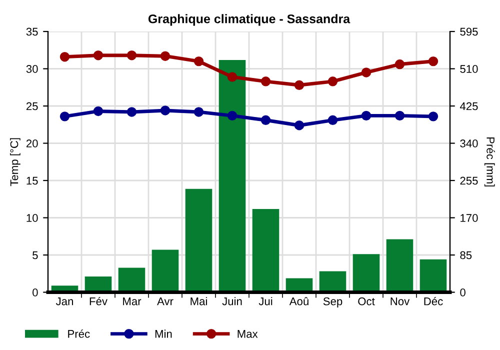 The image size is (500, 350). Describe the element at coordinates (32, 32) in the screenshot. I see `y-tick-label: 35` at that location.